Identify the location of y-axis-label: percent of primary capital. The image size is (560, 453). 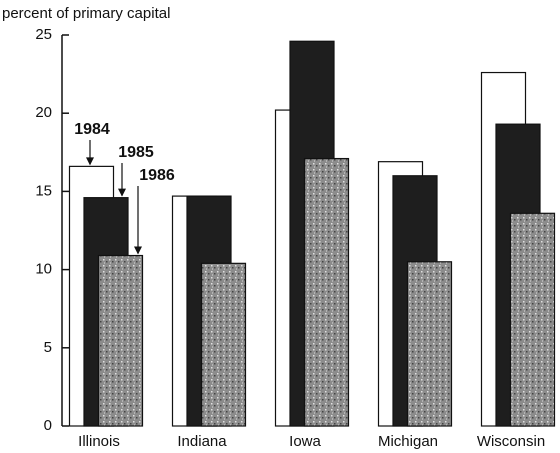
(86, 13).